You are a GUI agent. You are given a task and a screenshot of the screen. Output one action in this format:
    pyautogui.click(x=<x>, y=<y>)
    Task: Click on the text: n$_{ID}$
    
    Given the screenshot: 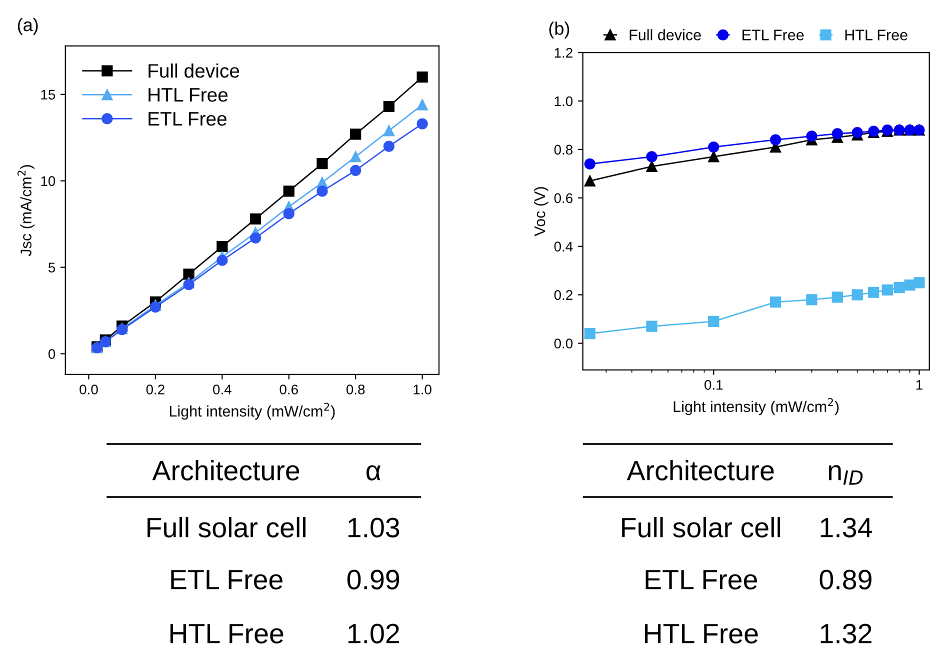 What is the action you would take?
    pyautogui.click(x=845, y=475)
    